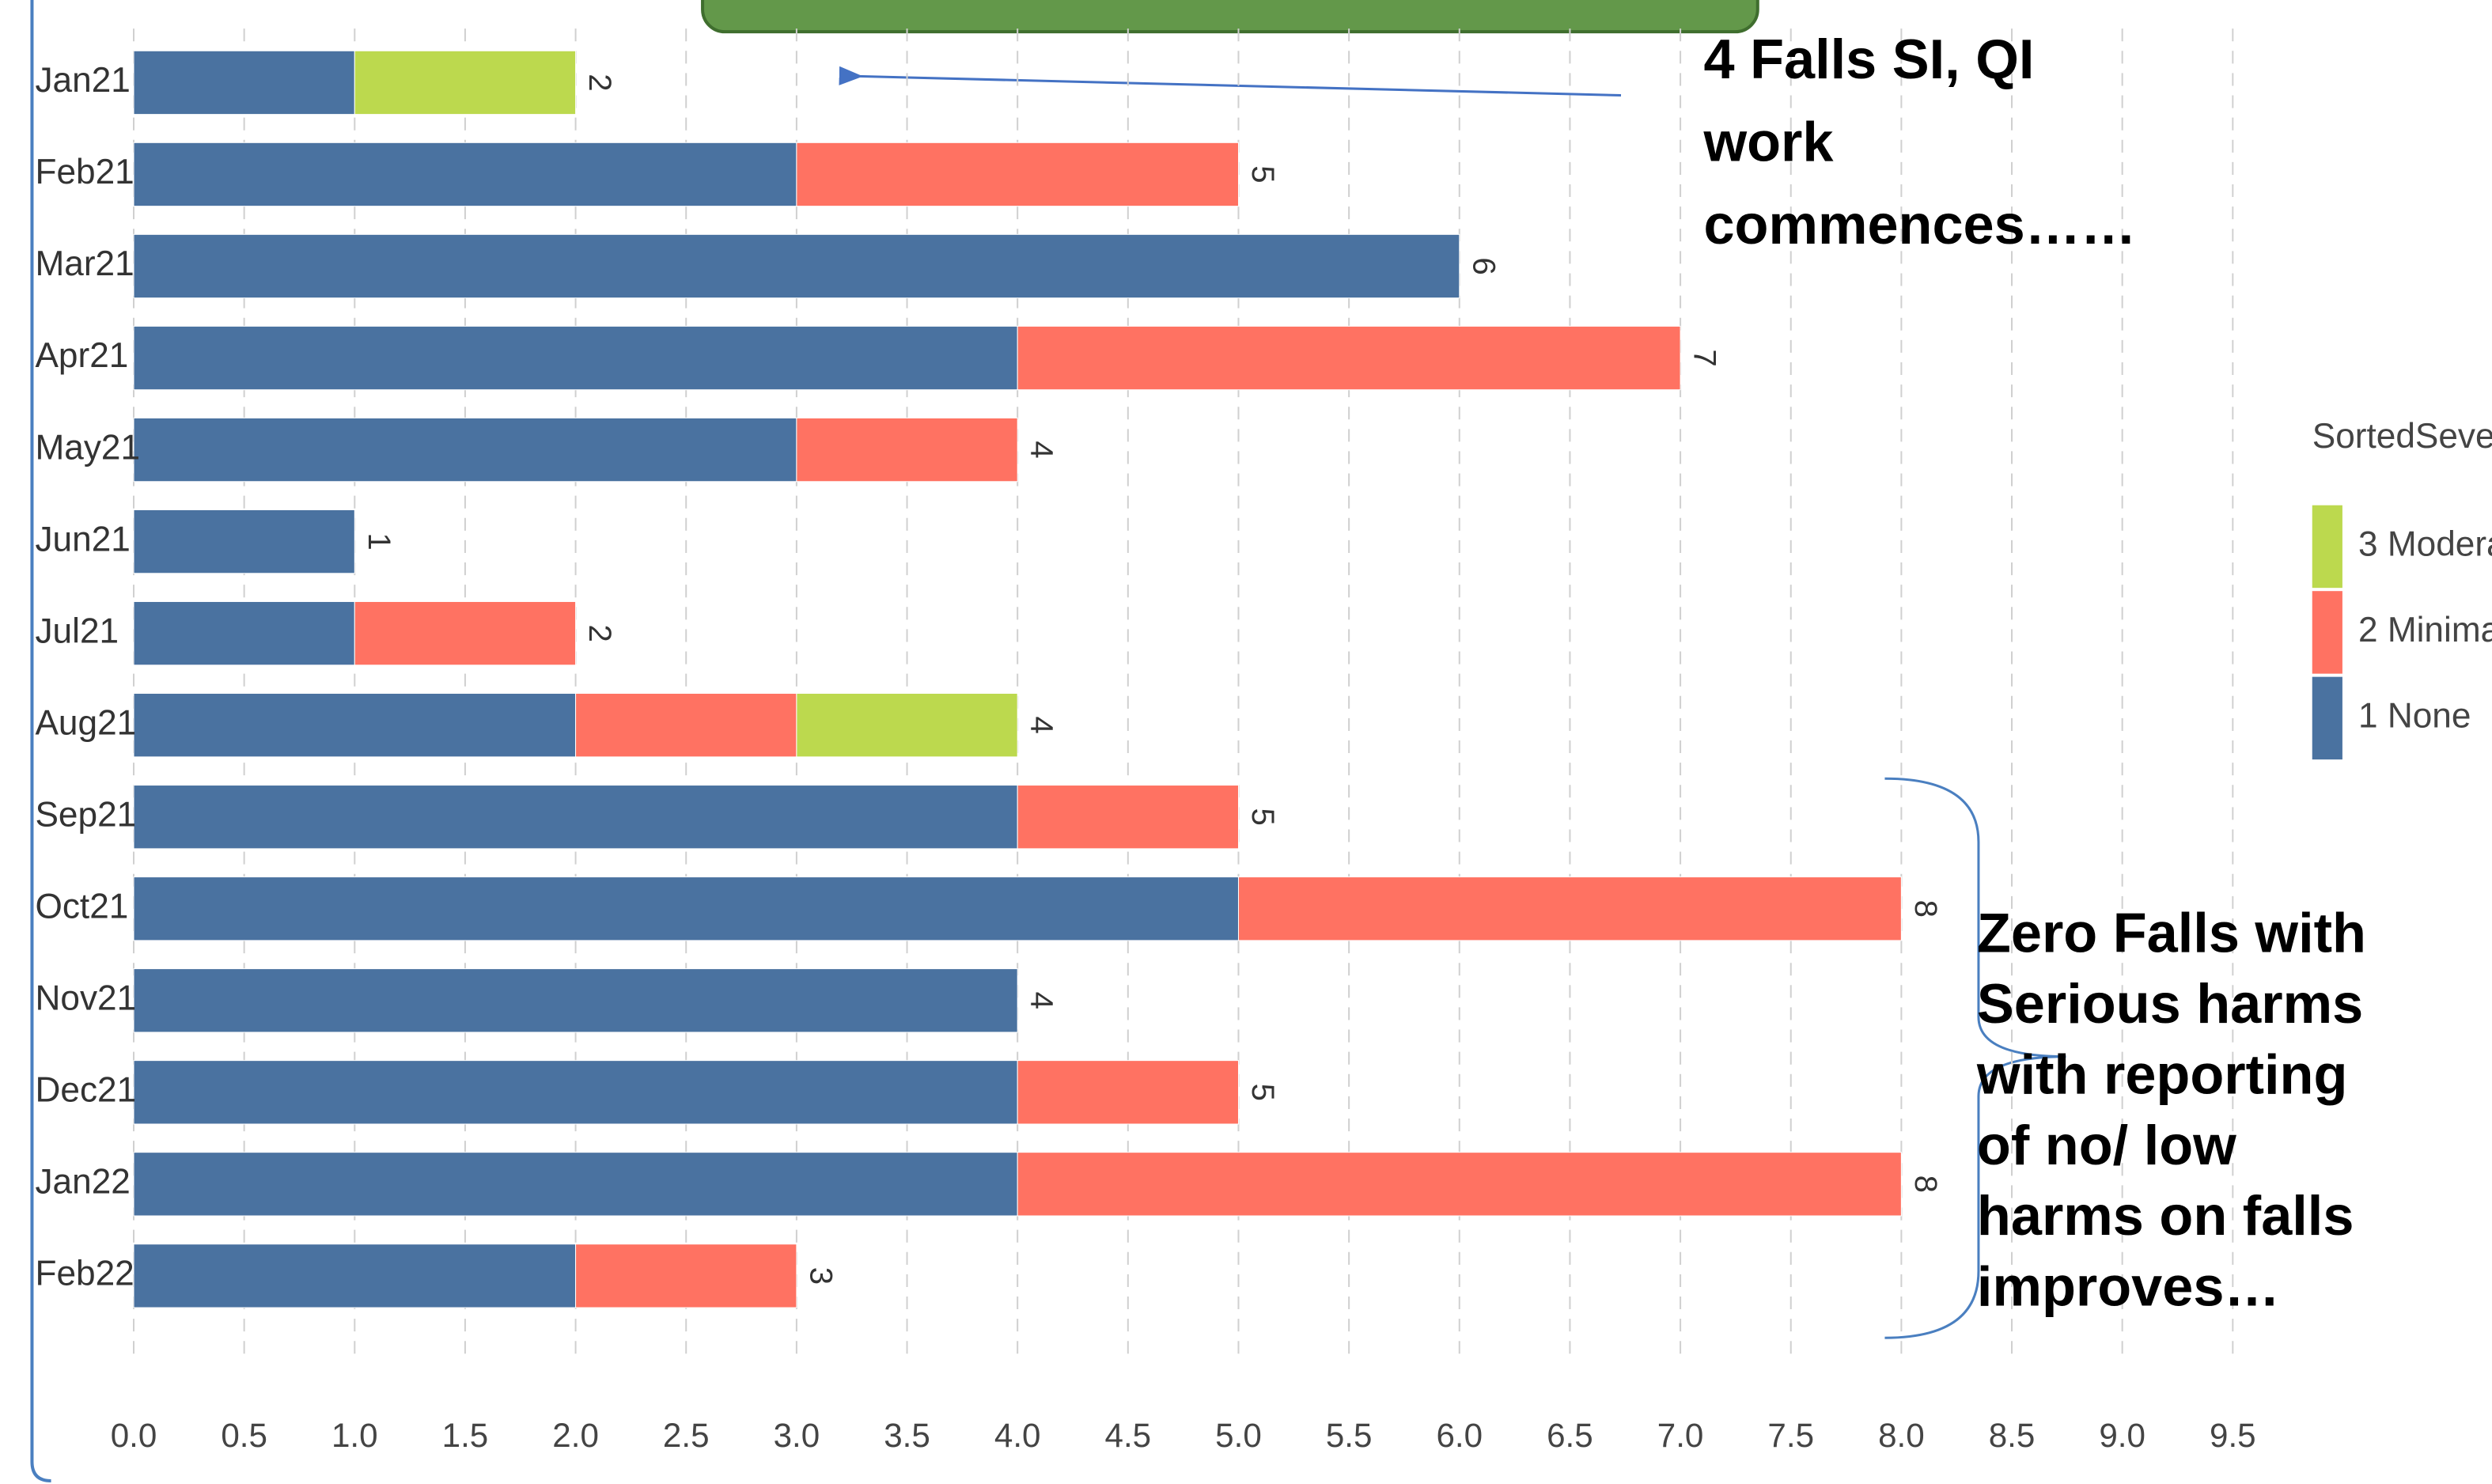  What do you see at coordinates (84, 1274) in the screenshot?
I see `y-tick-label: Feb22` at bounding box center [84, 1274].